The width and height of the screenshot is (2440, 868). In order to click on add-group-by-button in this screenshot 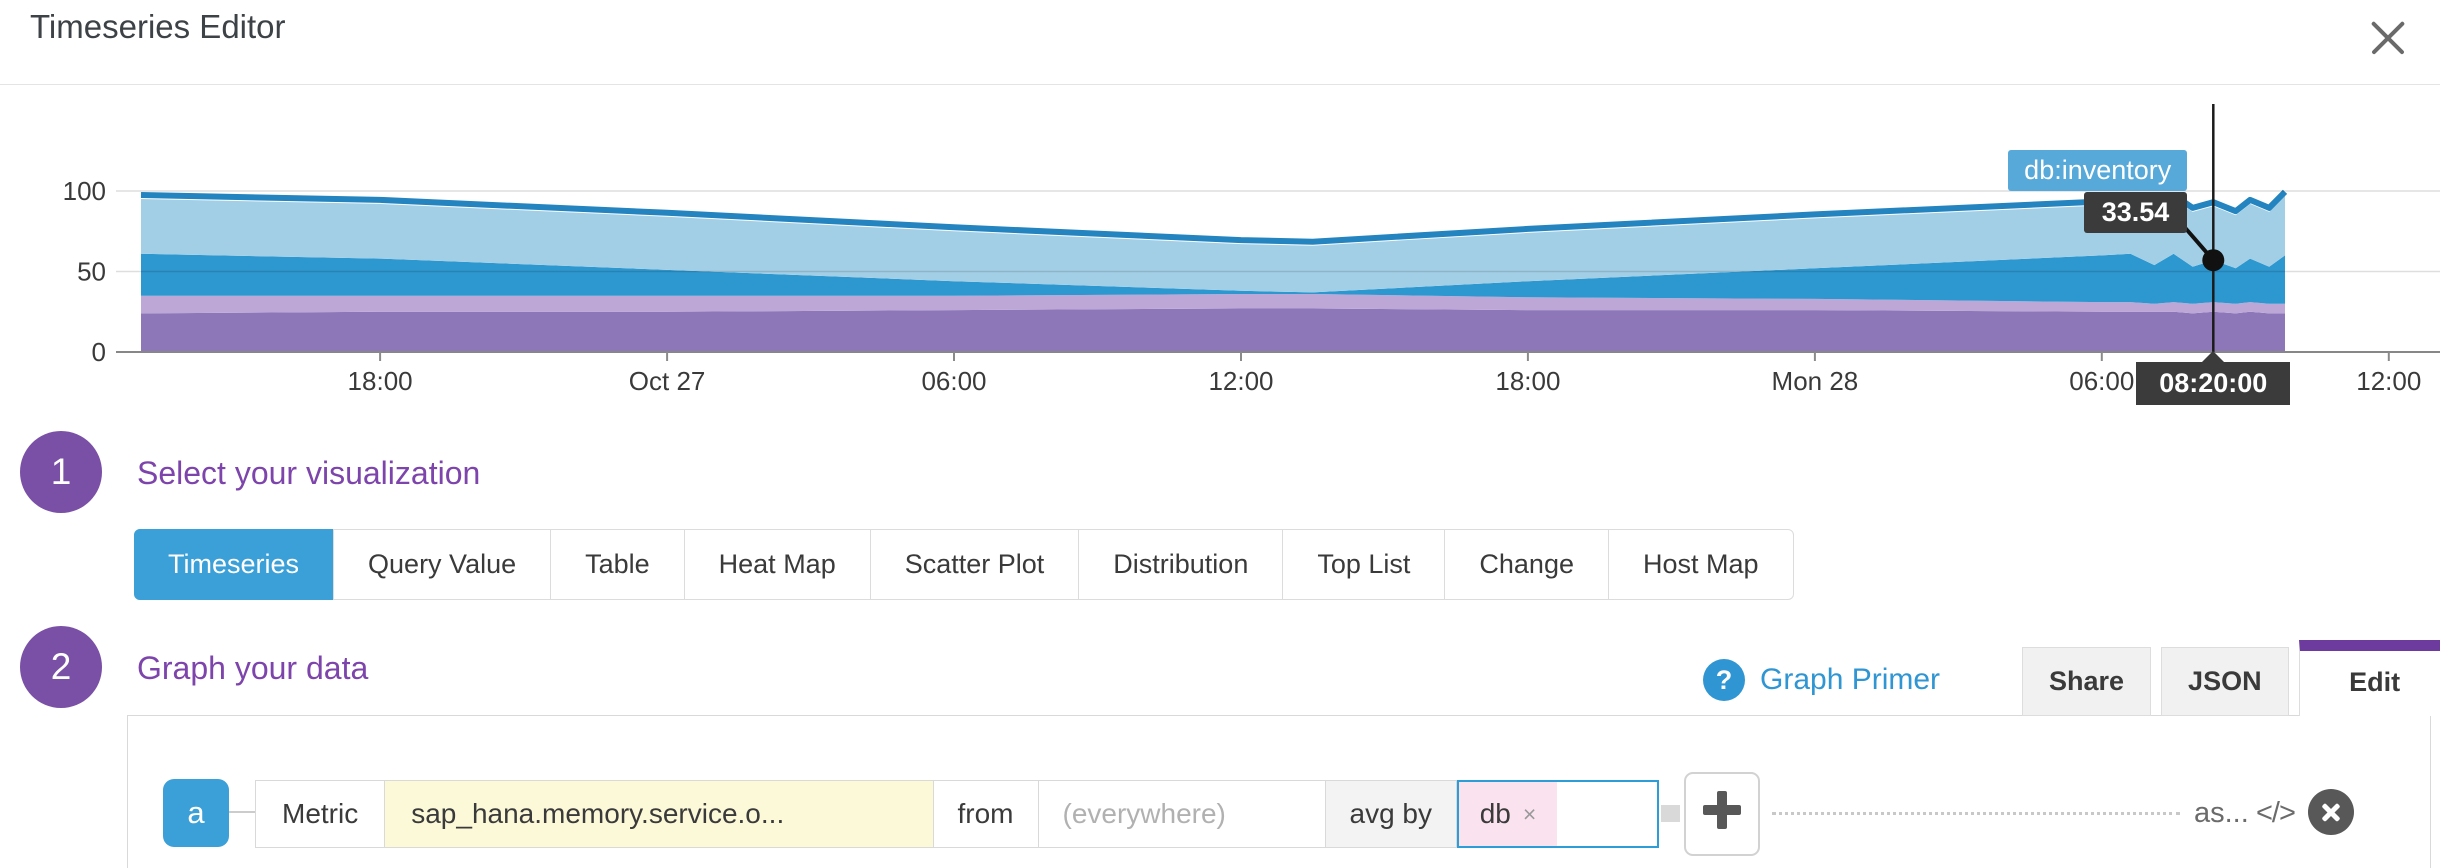, I will do `click(1722, 814)`.